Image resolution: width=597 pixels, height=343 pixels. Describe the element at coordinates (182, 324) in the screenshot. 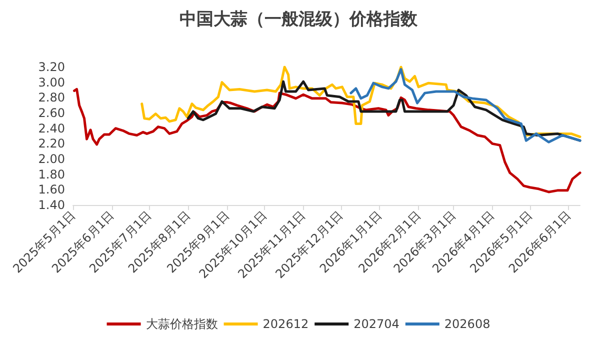

I see `legend-label: 大蒜价格指数` at that location.